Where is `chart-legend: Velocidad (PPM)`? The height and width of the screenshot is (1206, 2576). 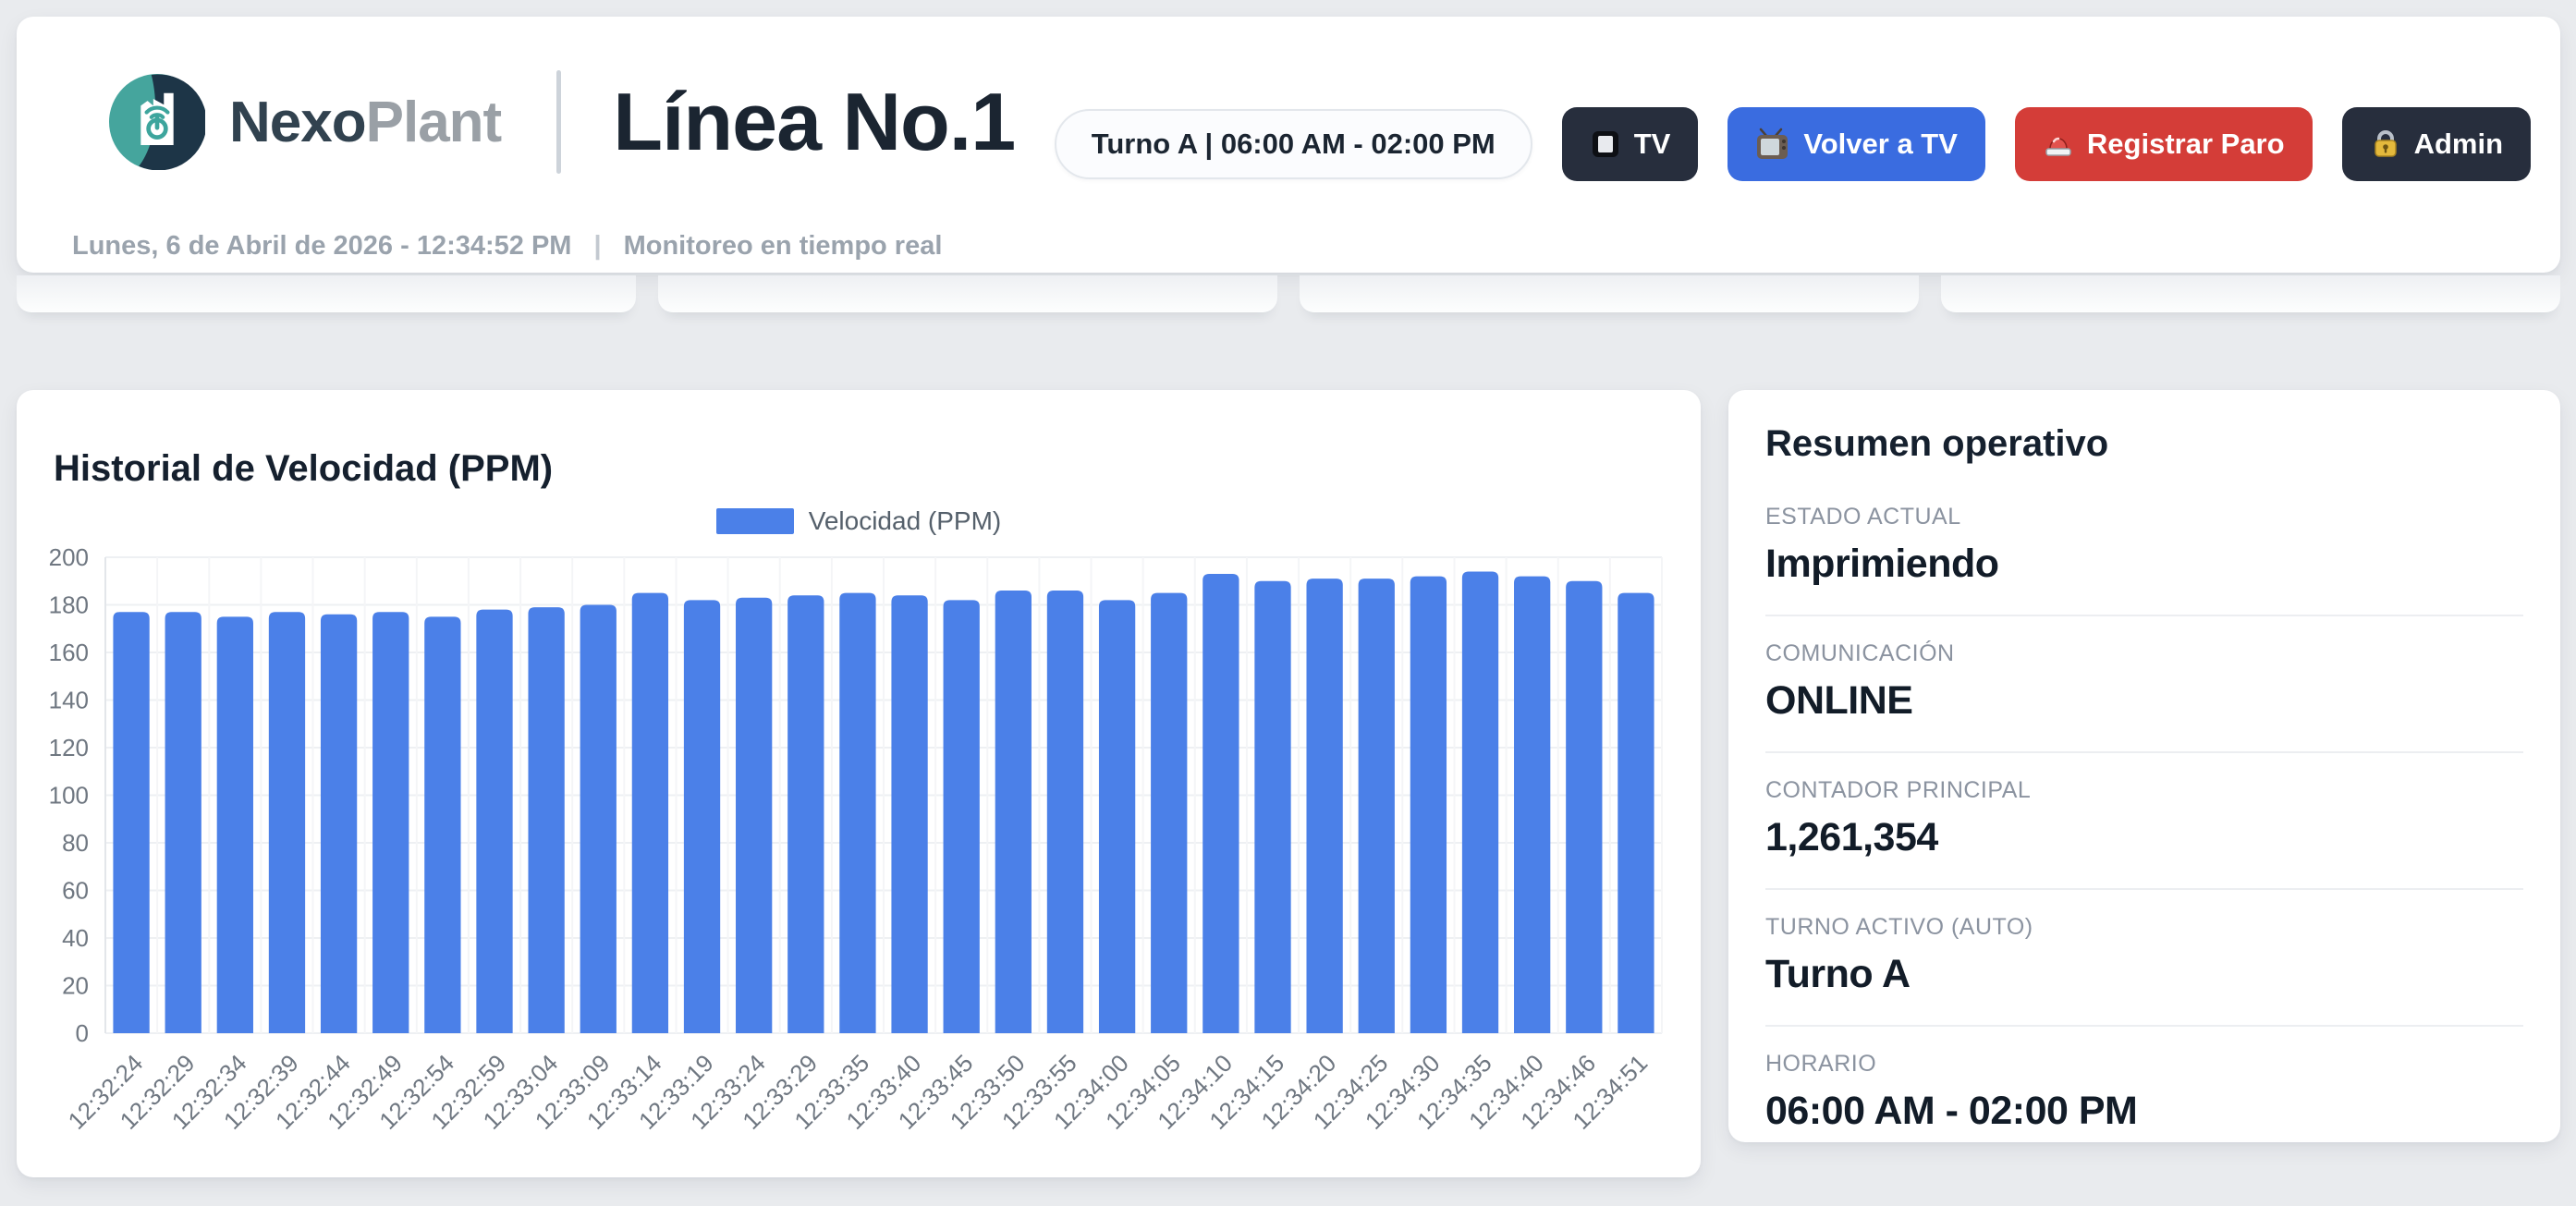
chart-legend: Velocidad (PPM) is located at coordinates (859, 521).